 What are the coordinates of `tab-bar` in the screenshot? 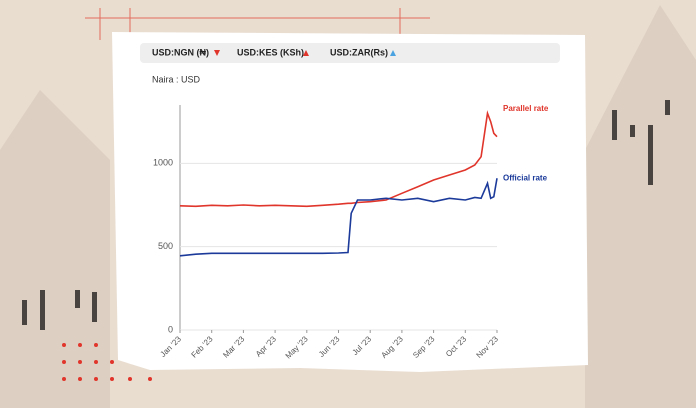 It's located at (350, 53).